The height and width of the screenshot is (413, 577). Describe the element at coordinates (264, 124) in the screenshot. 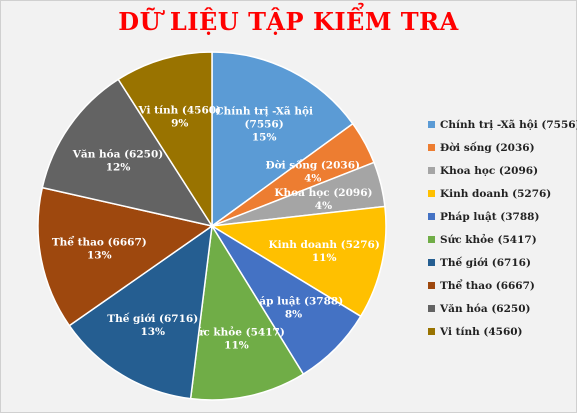

I see `data-label-chinh-tri-xa-hoi-7556: Chính trị -Xã hội (7556) 15%` at that location.